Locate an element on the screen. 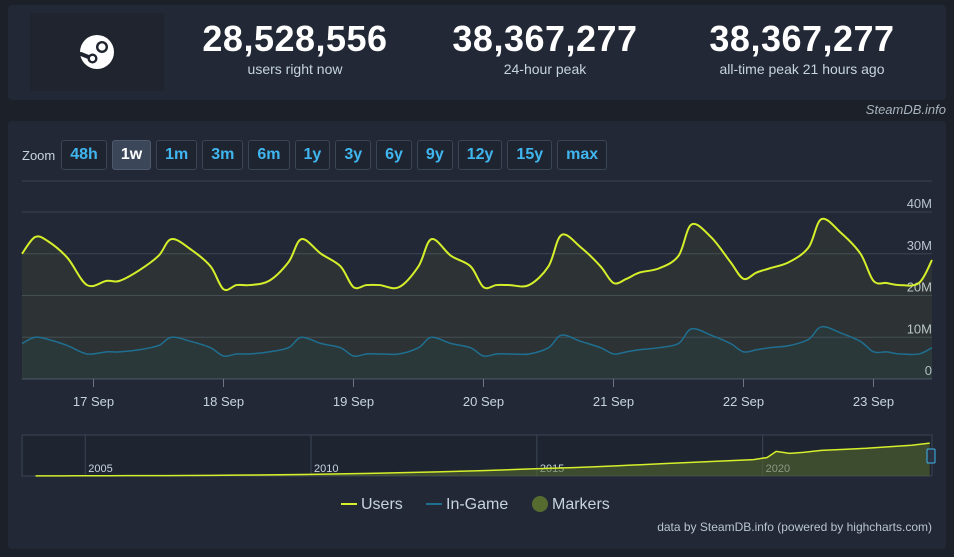 This screenshot has height=557, width=954. zoom-button-12y: 12y is located at coordinates (480, 155).